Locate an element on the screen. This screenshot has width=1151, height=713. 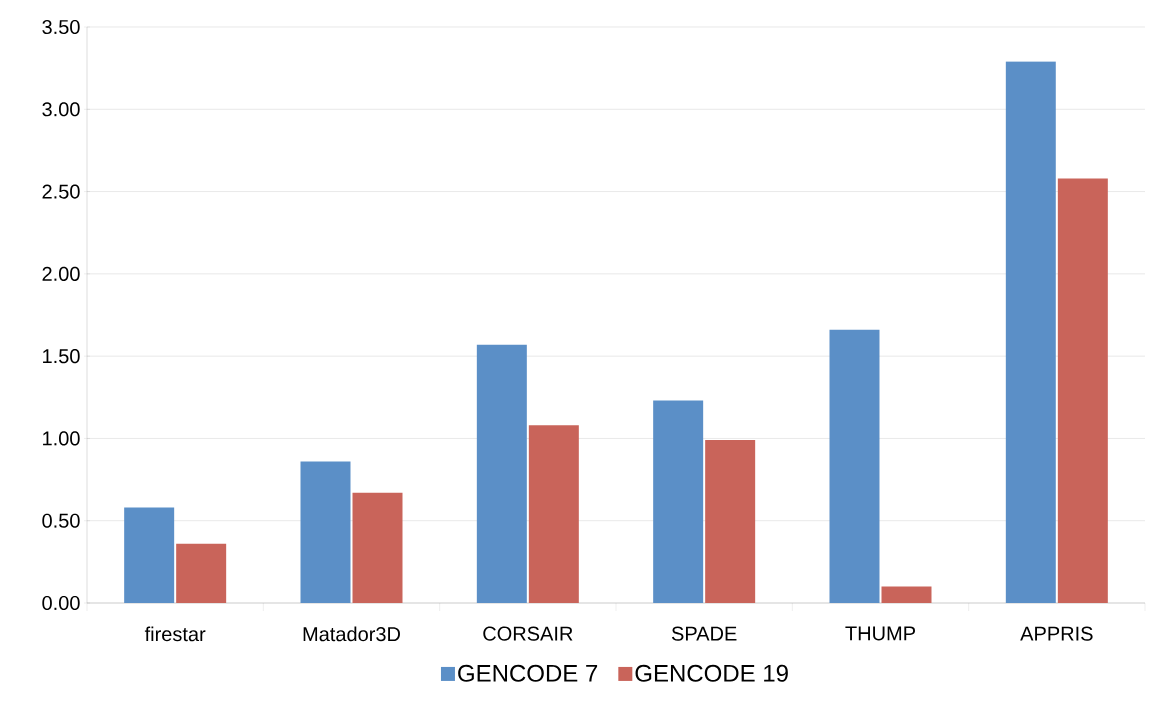
x-tick-label: SPADE is located at coordinates (704, 633).